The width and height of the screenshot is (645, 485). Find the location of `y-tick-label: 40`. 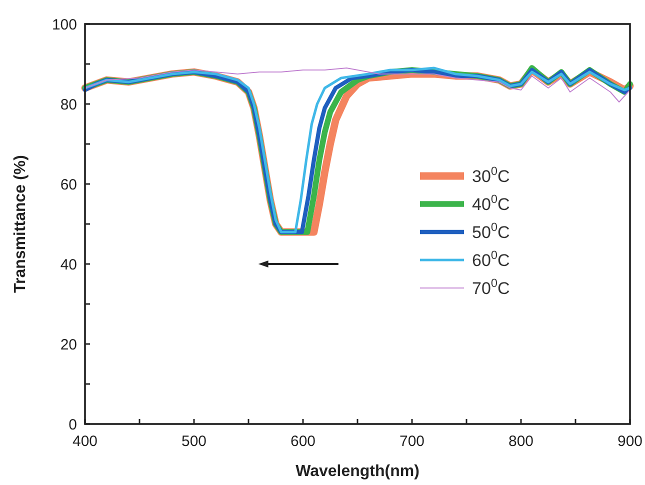

y-tick-label: 40 is located at coordinates (68, 265).